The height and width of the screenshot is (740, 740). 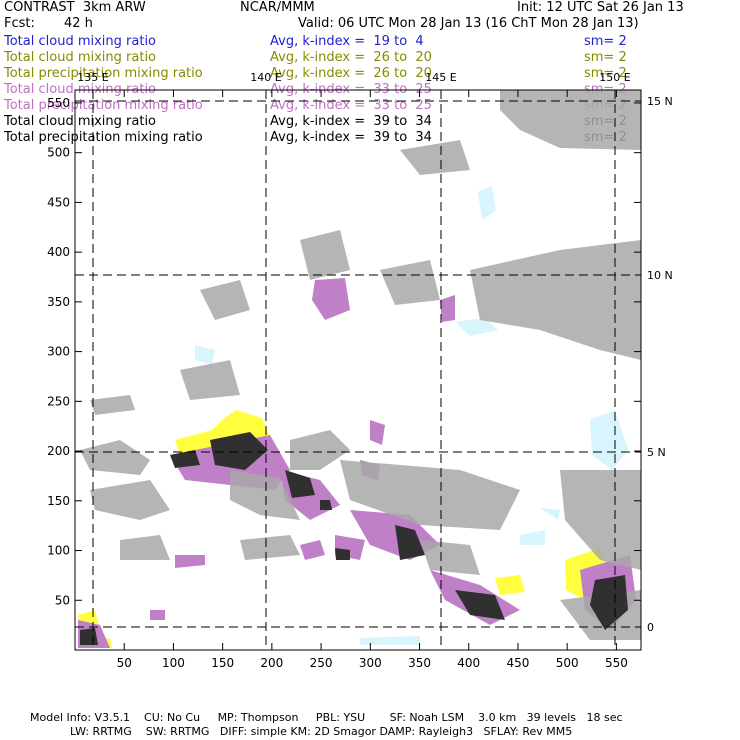 What do you see at coordinates (103, 105) in the screenshot?
I see `field-name-5: Total precipitation mixing ratio` at bounding box center [103, 105].